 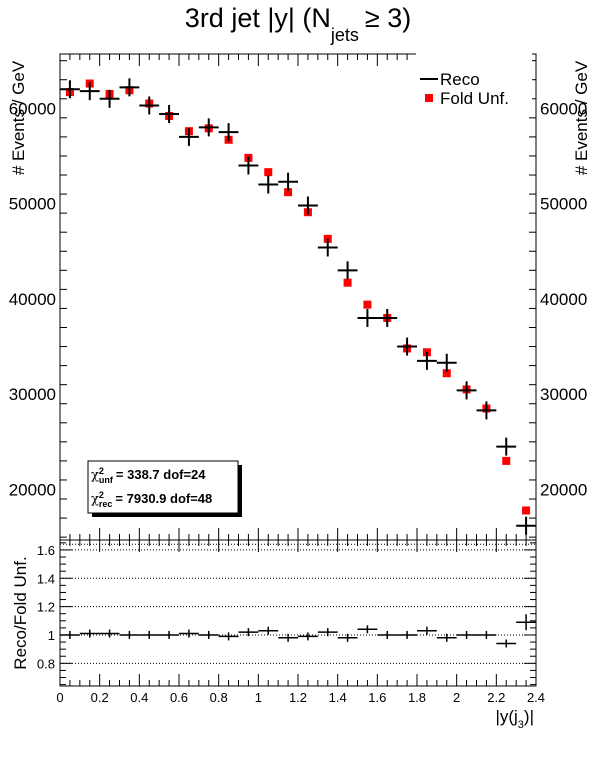 I want to click on lower-xtick-label: 0.2, so click(x=100, y=697).